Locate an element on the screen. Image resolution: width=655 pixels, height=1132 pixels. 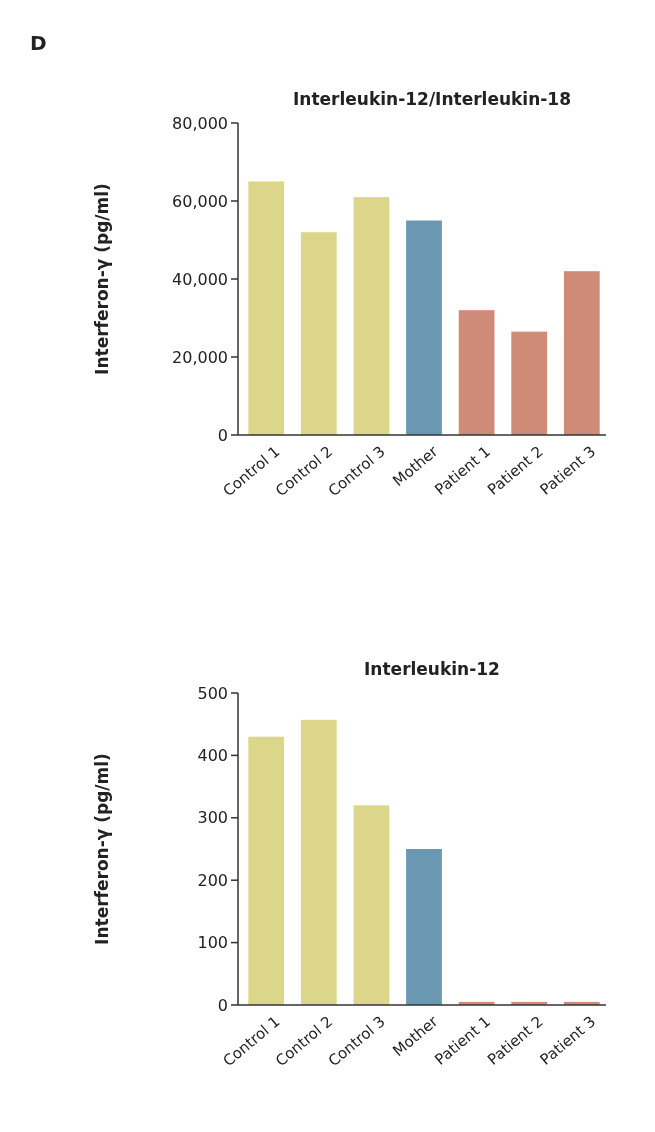
text: D is located at coordinates (38, 43).